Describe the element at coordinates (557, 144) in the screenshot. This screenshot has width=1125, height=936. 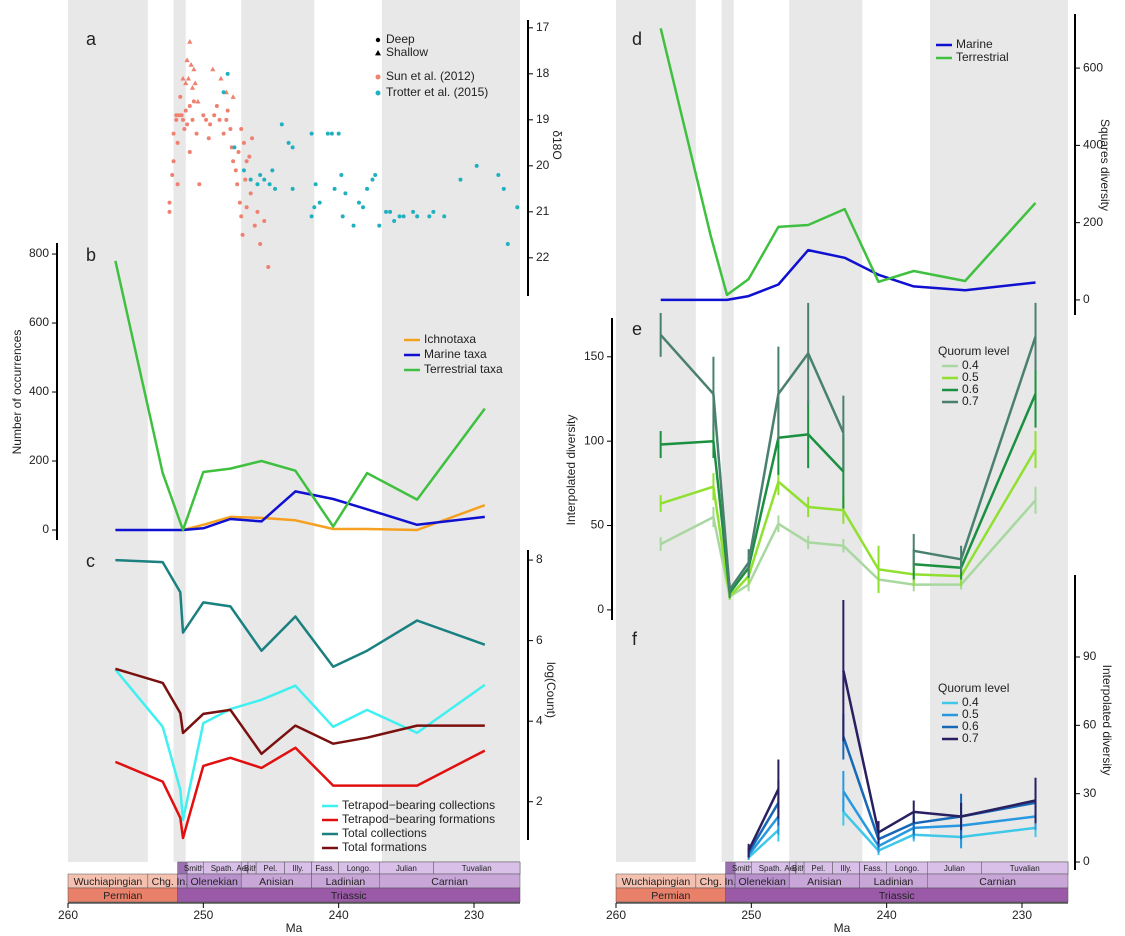
I see `y-axis-label: δ18O` at that location.